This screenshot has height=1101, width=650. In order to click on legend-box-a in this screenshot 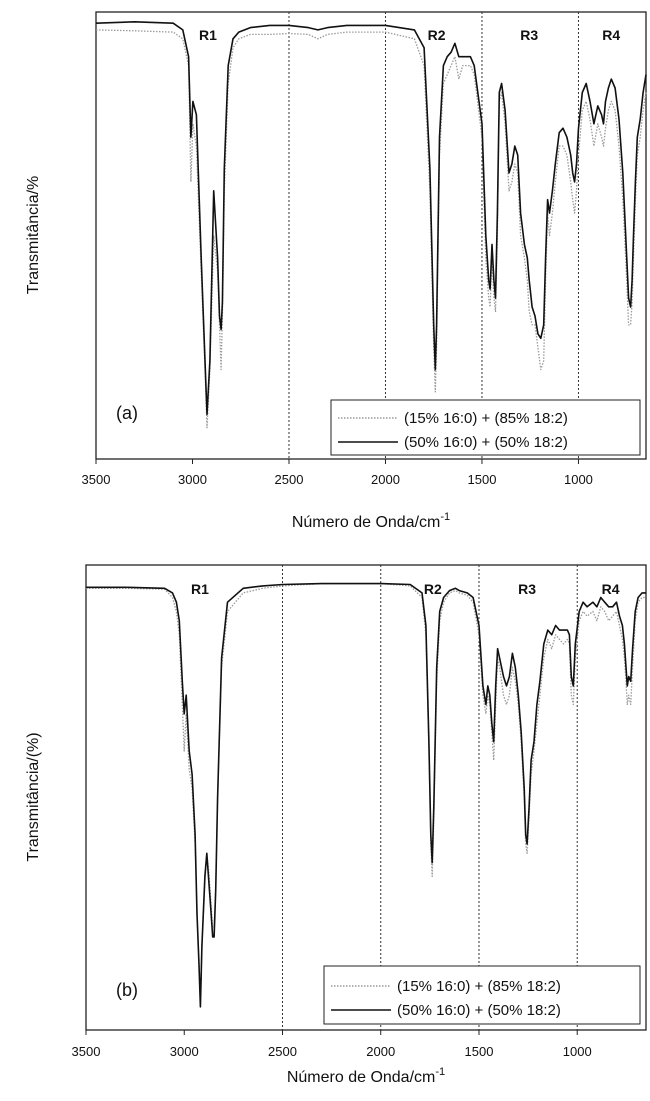, I will do `click(485, 427)`.